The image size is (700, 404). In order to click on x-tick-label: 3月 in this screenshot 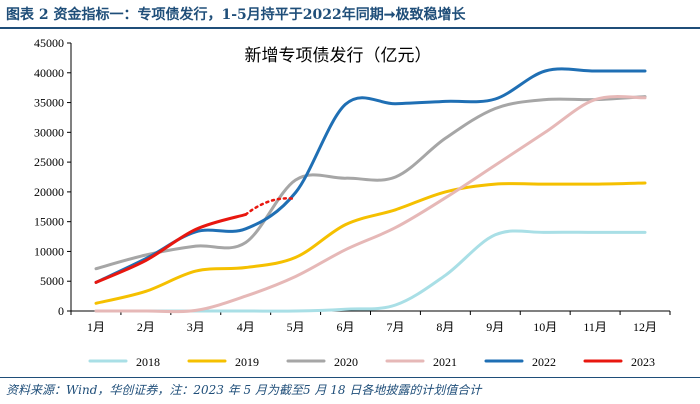, I will do `click(196, 327)`.